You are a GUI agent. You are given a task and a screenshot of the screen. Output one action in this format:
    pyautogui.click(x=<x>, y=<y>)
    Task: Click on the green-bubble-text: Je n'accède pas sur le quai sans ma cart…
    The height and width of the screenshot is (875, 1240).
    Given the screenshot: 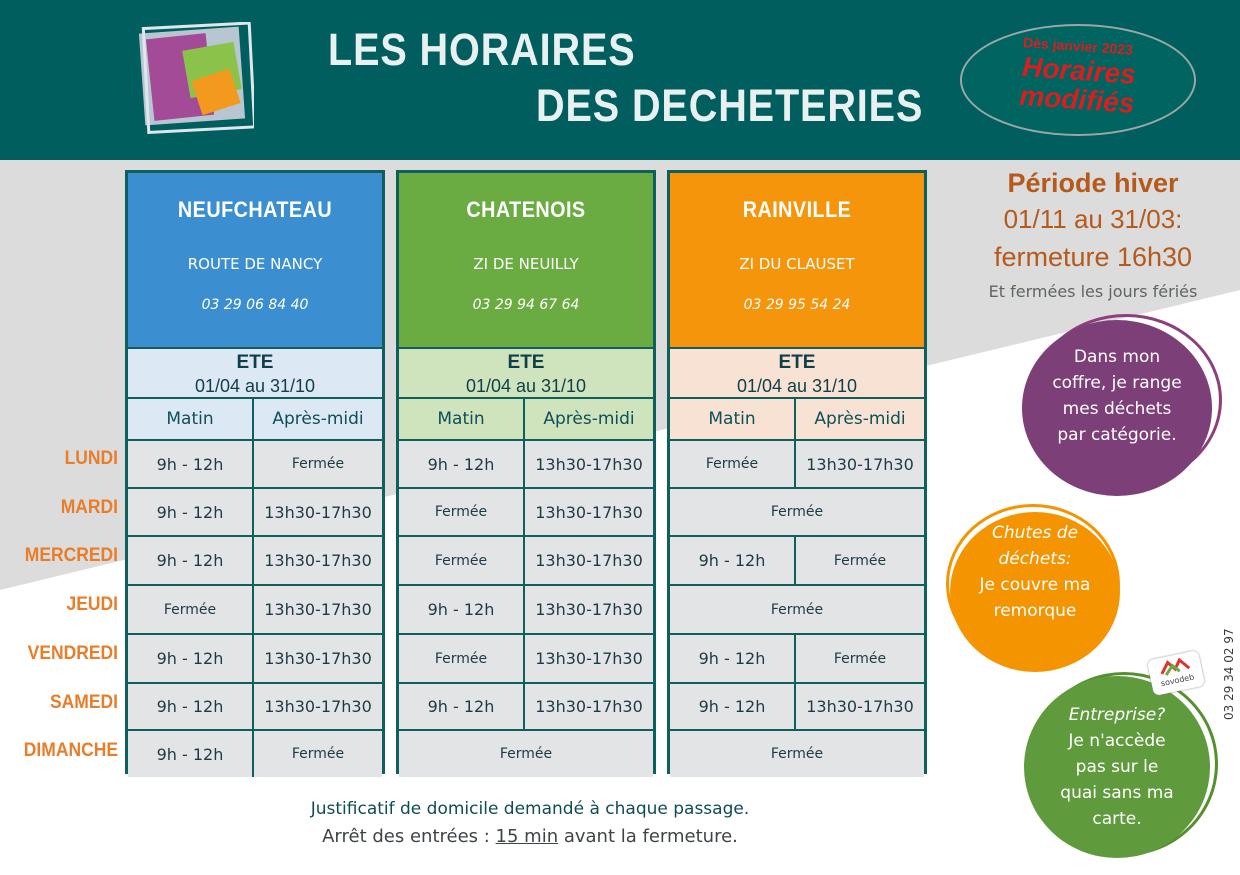 What is the action you would take?
    pyautogui.click(x=1117, y=780)
    